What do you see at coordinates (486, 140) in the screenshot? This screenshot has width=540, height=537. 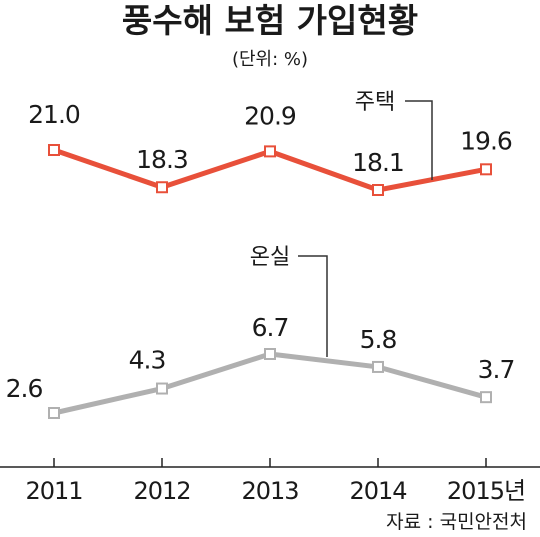 I see `value-label-housing-4: 19.6` at bounding box center [486, 140].